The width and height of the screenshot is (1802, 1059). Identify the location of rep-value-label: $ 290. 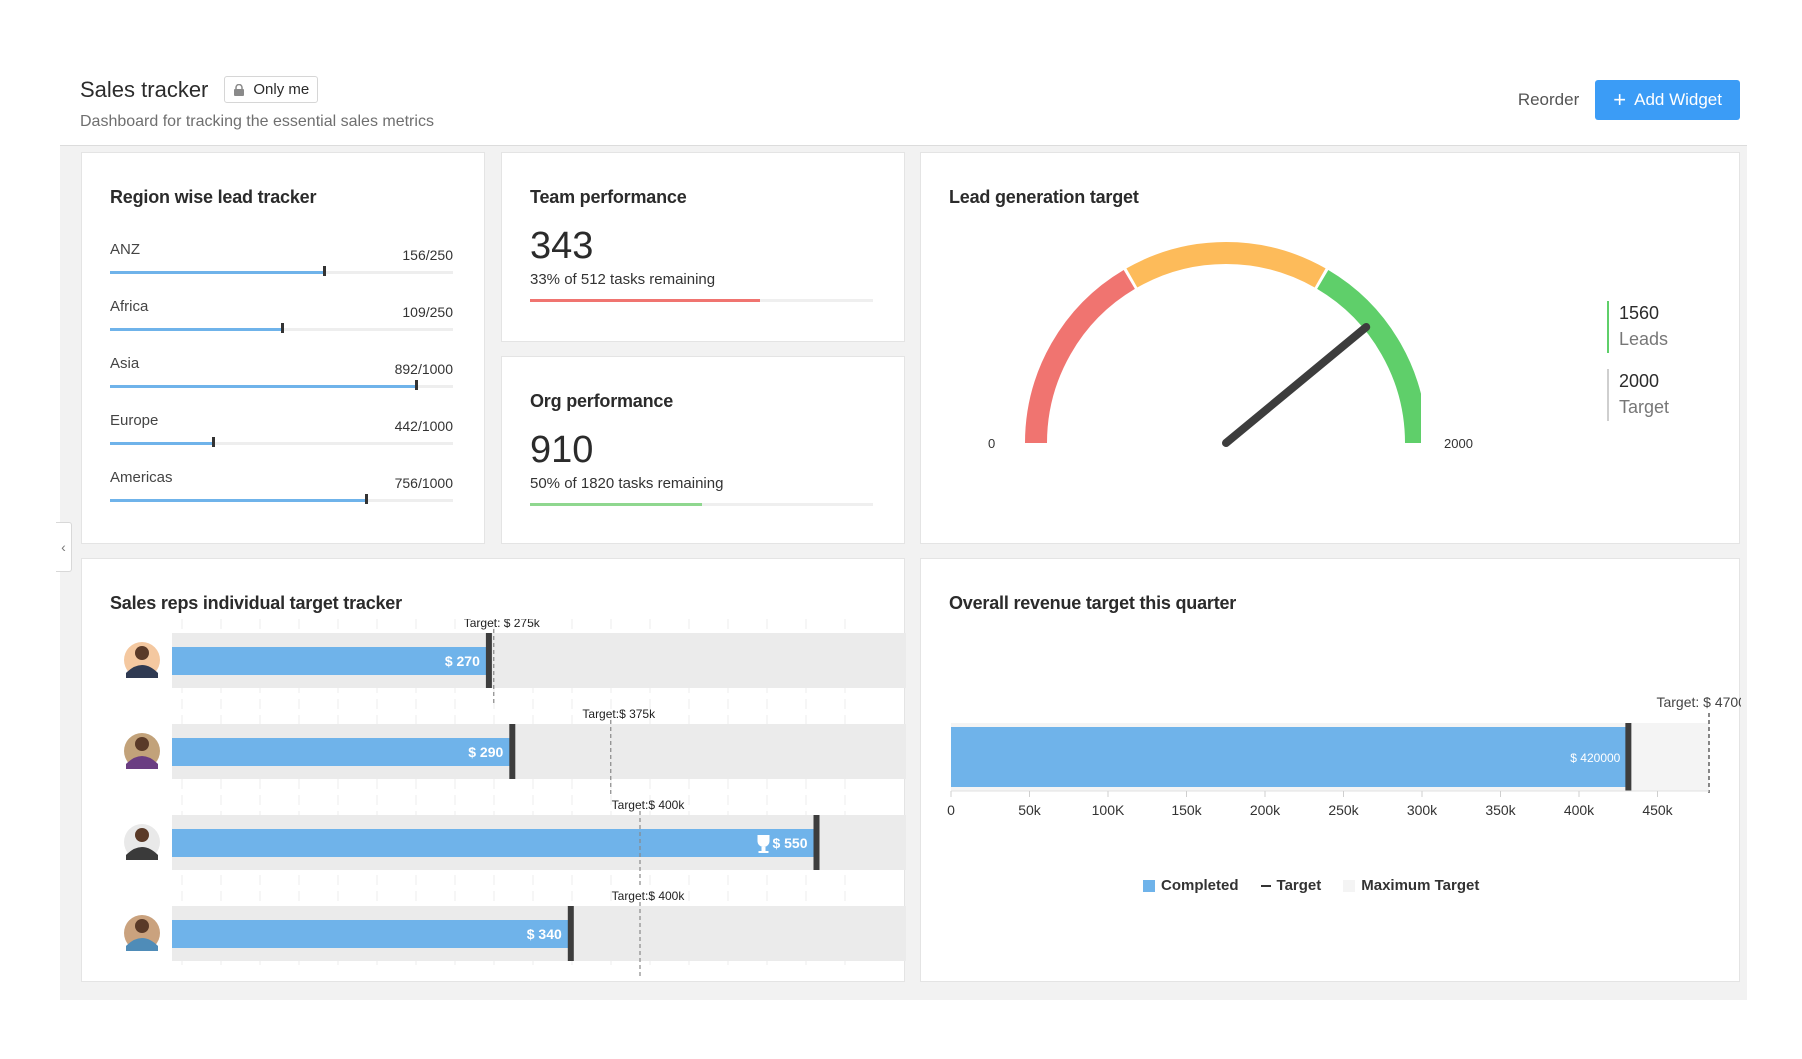
(485, 752).